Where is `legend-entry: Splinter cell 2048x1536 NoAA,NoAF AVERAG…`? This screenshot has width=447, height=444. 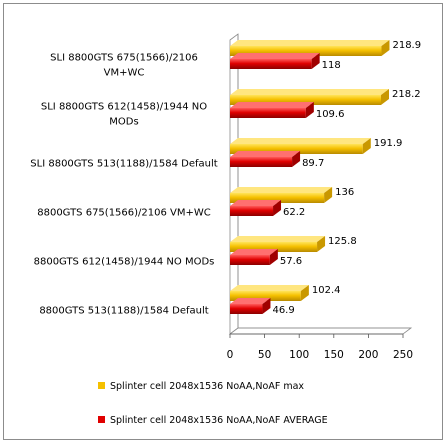 legend-entry: Splinter cell 2048x1536 NoAA,NoAF AVERAG… is located at coordinates (213, 420).